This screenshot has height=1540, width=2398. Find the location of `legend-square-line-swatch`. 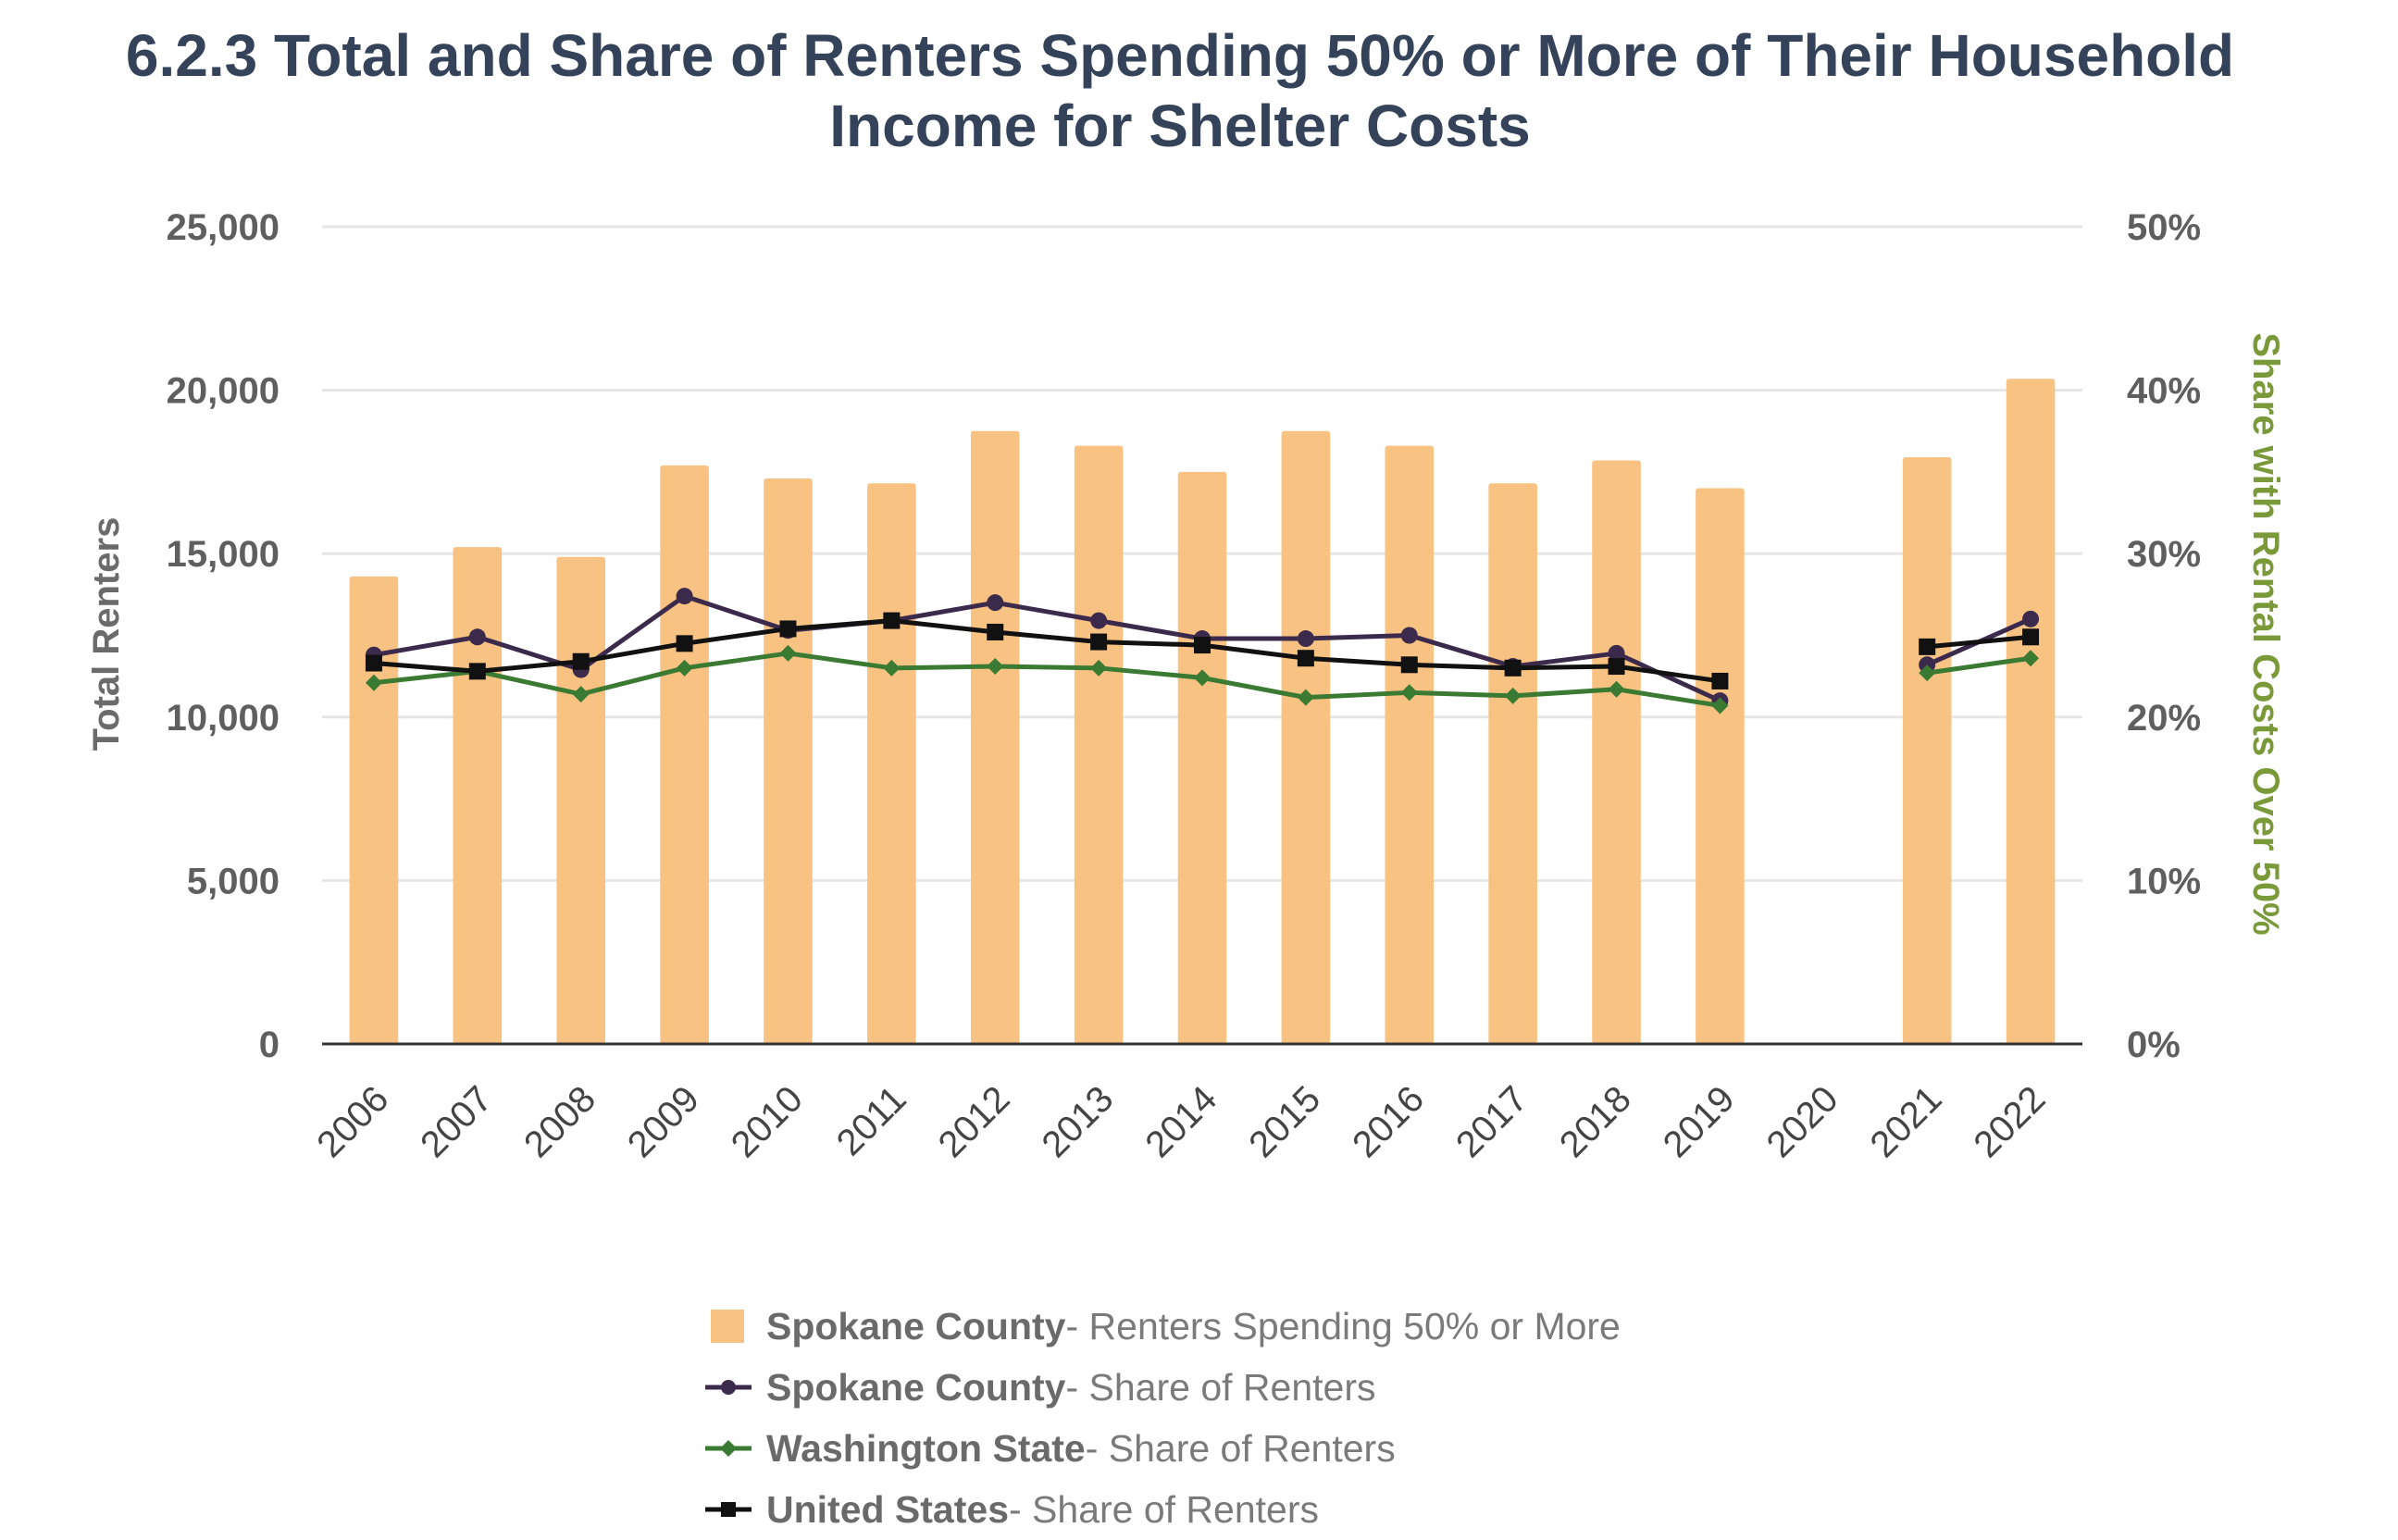

legend-square-line-swatch is located at coordinates (729, 1509).